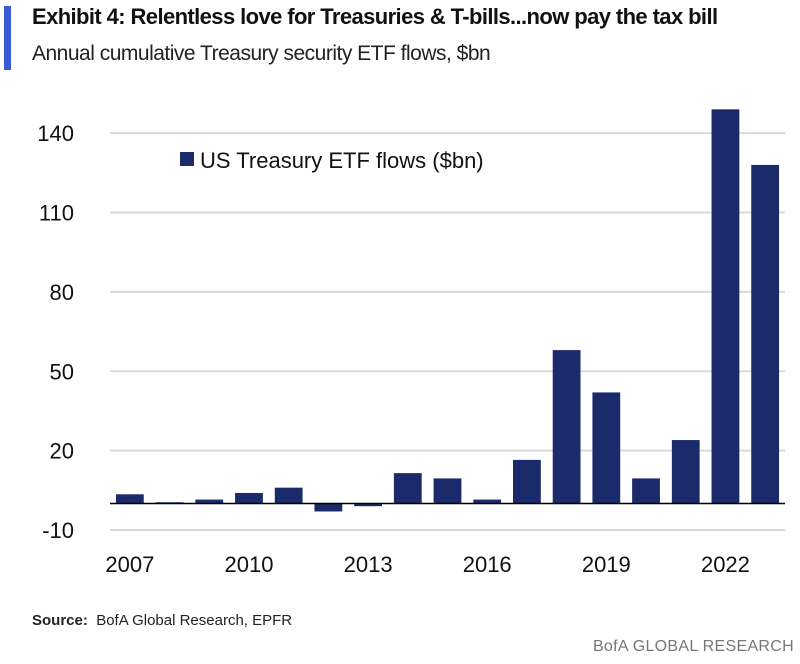  Describe the element at coordinates (62, 371) in the screenshot. I see `y-tick-label: 50` at that location.